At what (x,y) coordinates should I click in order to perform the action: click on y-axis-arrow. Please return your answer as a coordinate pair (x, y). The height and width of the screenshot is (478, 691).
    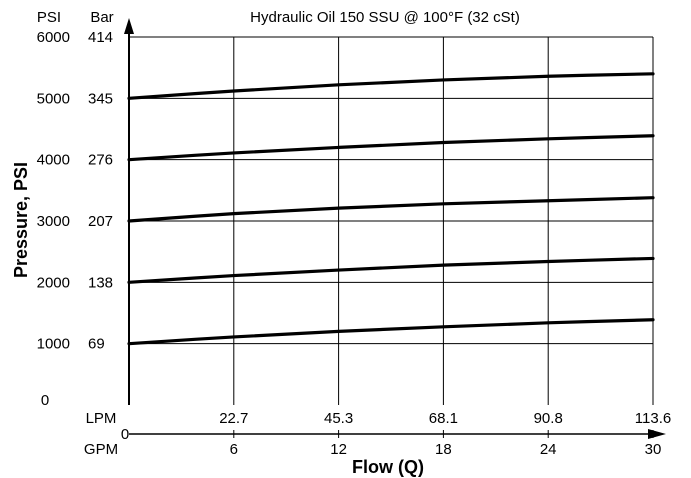
    Looking at the image, I should click on (129, 26).